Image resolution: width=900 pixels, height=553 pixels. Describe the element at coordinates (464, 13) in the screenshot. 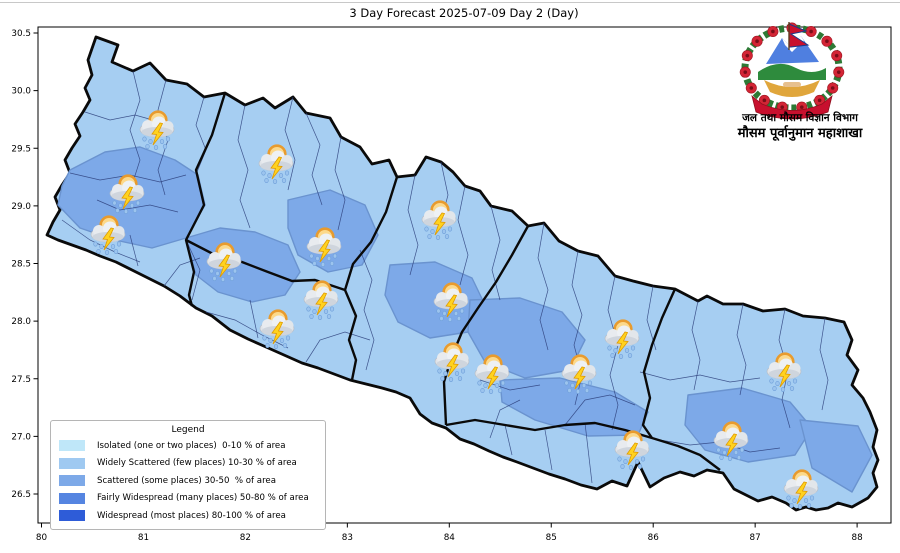

I see `page-title: 3 Day Forecast 2025-07-09 Day 2 (Day)` at that location.